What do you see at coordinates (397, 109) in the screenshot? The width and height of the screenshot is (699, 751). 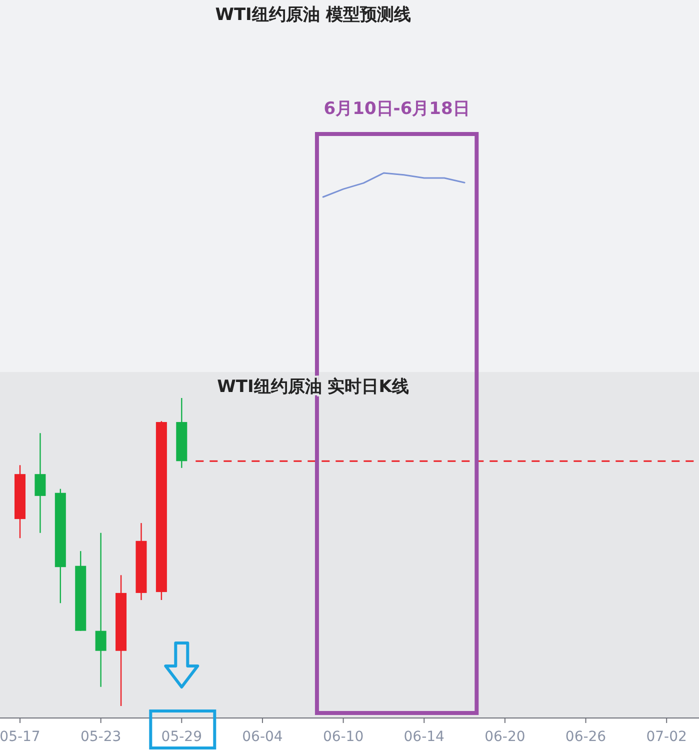 I see `text: 6月10日-6月18日` at bounding box center [397, 109].